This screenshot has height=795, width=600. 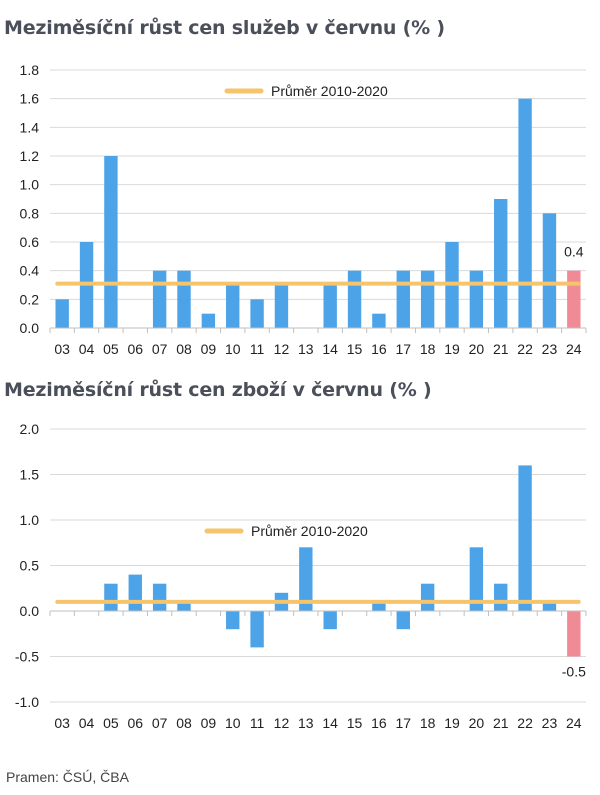 I want to click on x-tick-label: 11, so click(x=257, y=349).